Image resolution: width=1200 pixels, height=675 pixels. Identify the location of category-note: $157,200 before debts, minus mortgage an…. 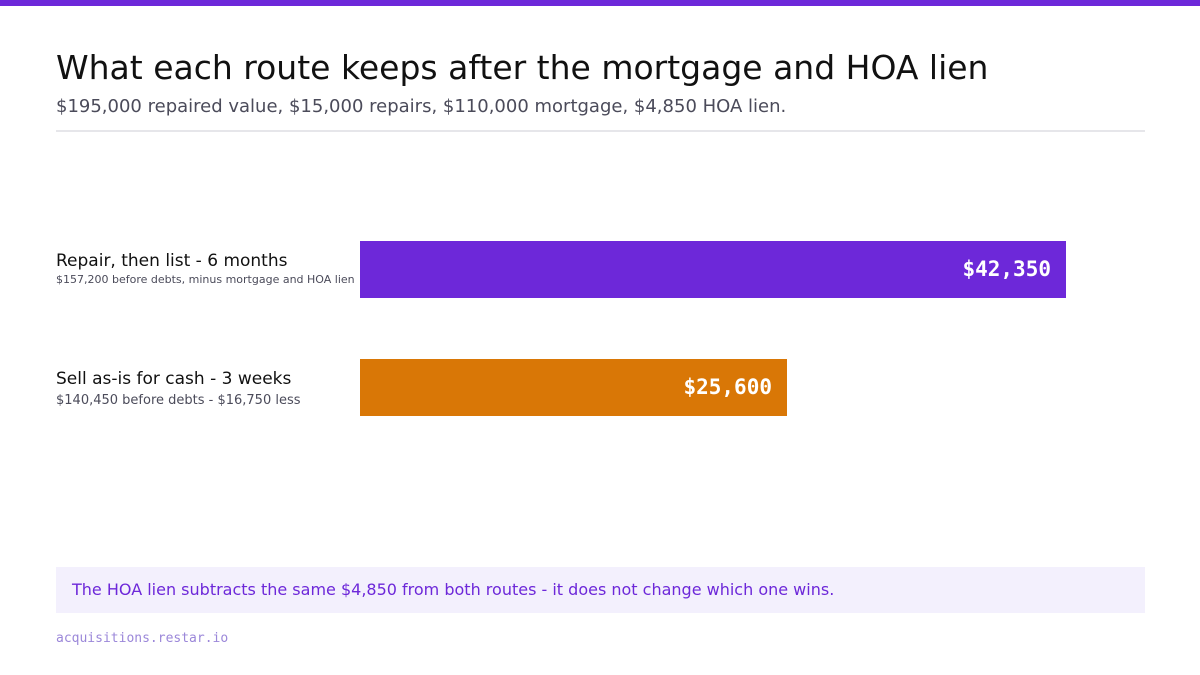
(205, 279).